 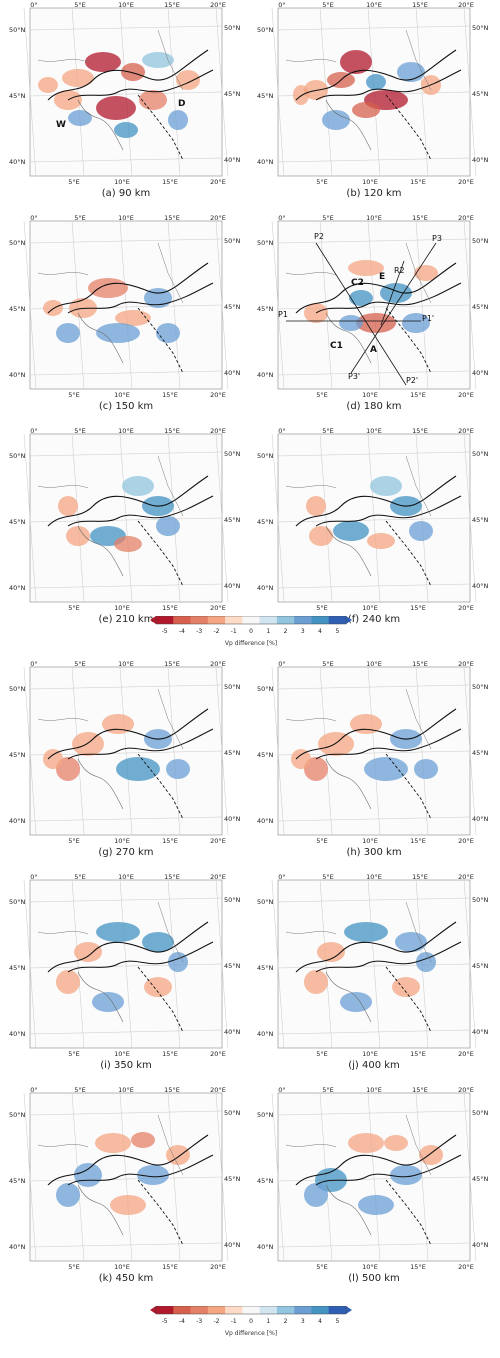 What do you see at coordinates (374, 619) in the screenshot?
I see `panel-caption: (f) 240 km` at bounding box center [374, 619].